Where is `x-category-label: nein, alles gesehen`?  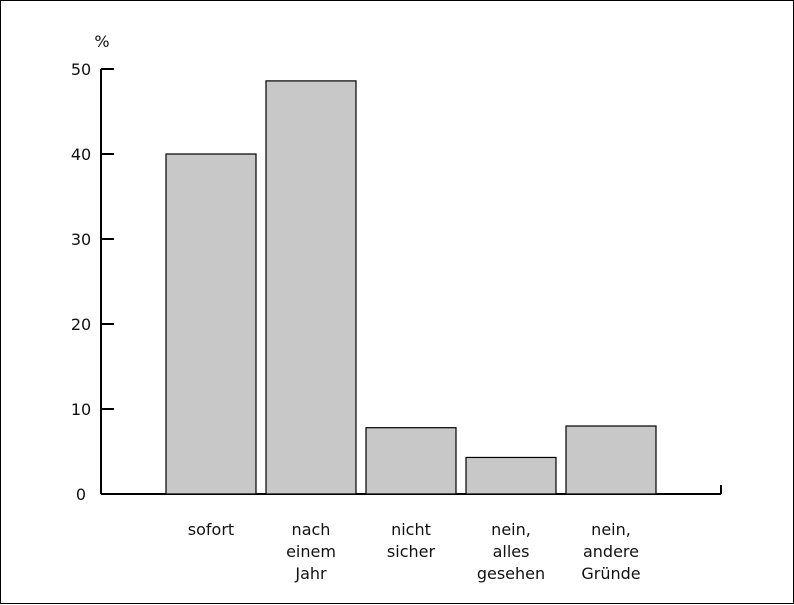
x-category-label: nein, alles gesehen is located at coordinates (511, 551).